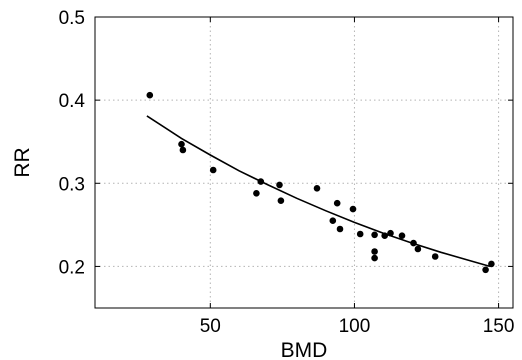 The height and width of the screenshot is (360, 522). I want to click on x-tick-label: 50, so click(210, 326).